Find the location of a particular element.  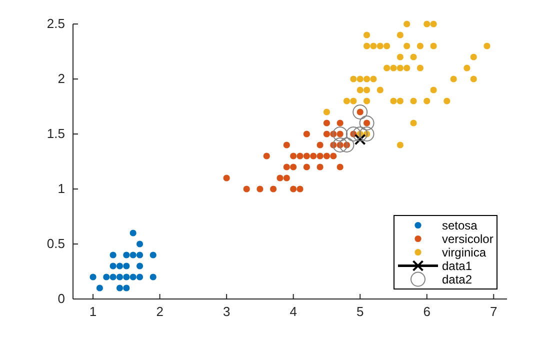

x-tick-label: 7 is located at coordinates (494, 312).